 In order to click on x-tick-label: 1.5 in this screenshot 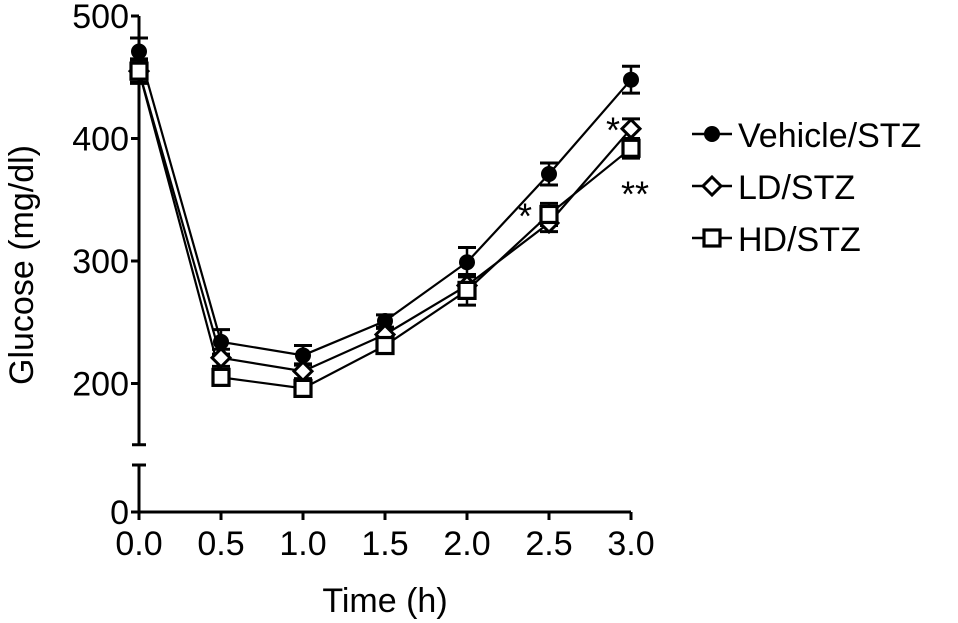, I will do `click(384, 544)`.